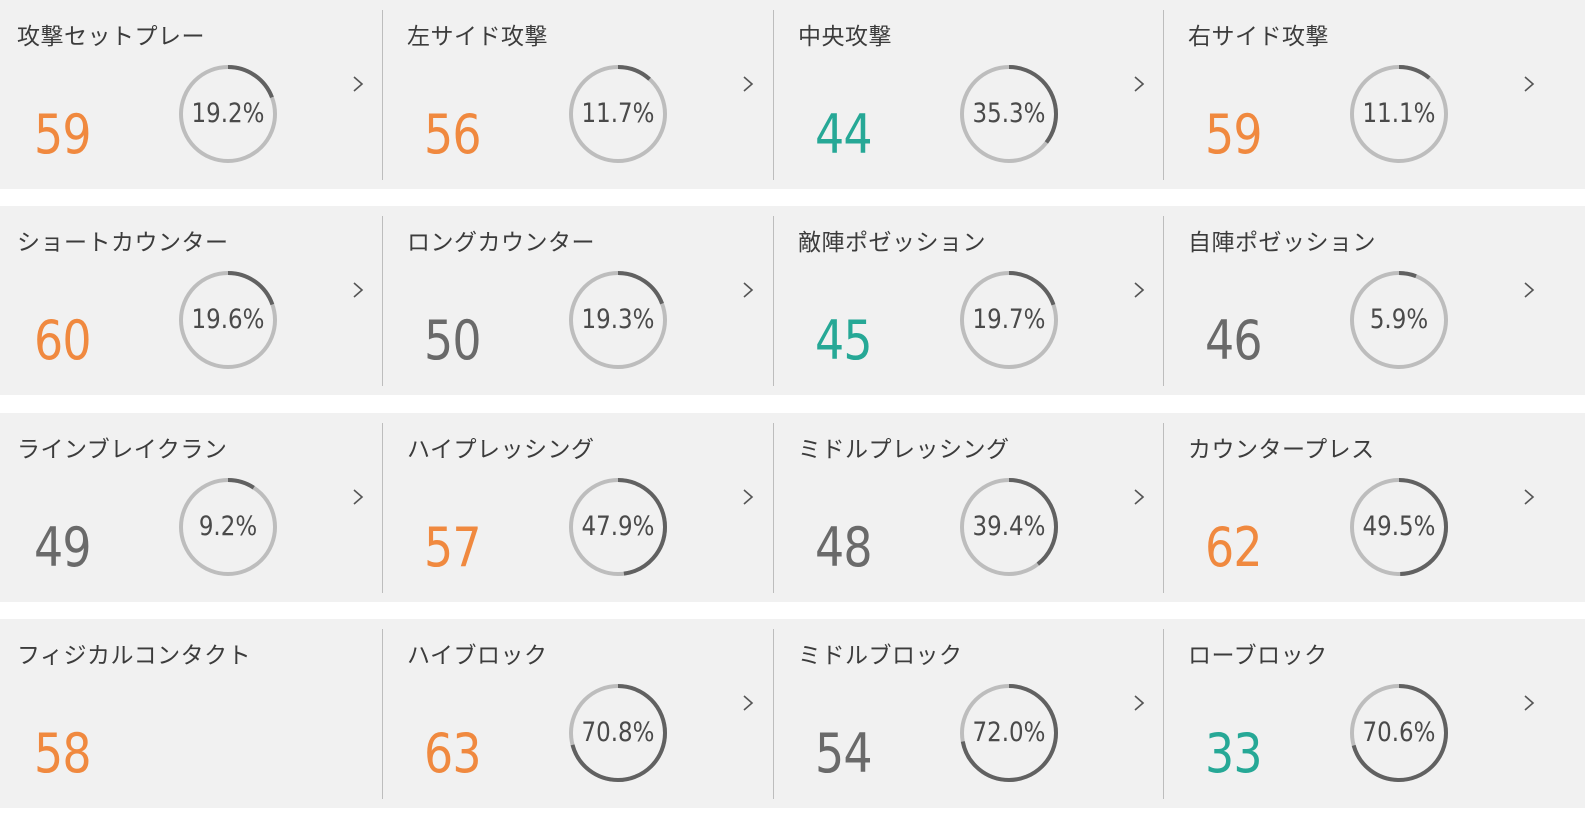 This screenshot has width=1585, height=815. Describe the element at coordinates (477, 656) in the screenshot. I see `metric-label: ハイブロック` at that location.